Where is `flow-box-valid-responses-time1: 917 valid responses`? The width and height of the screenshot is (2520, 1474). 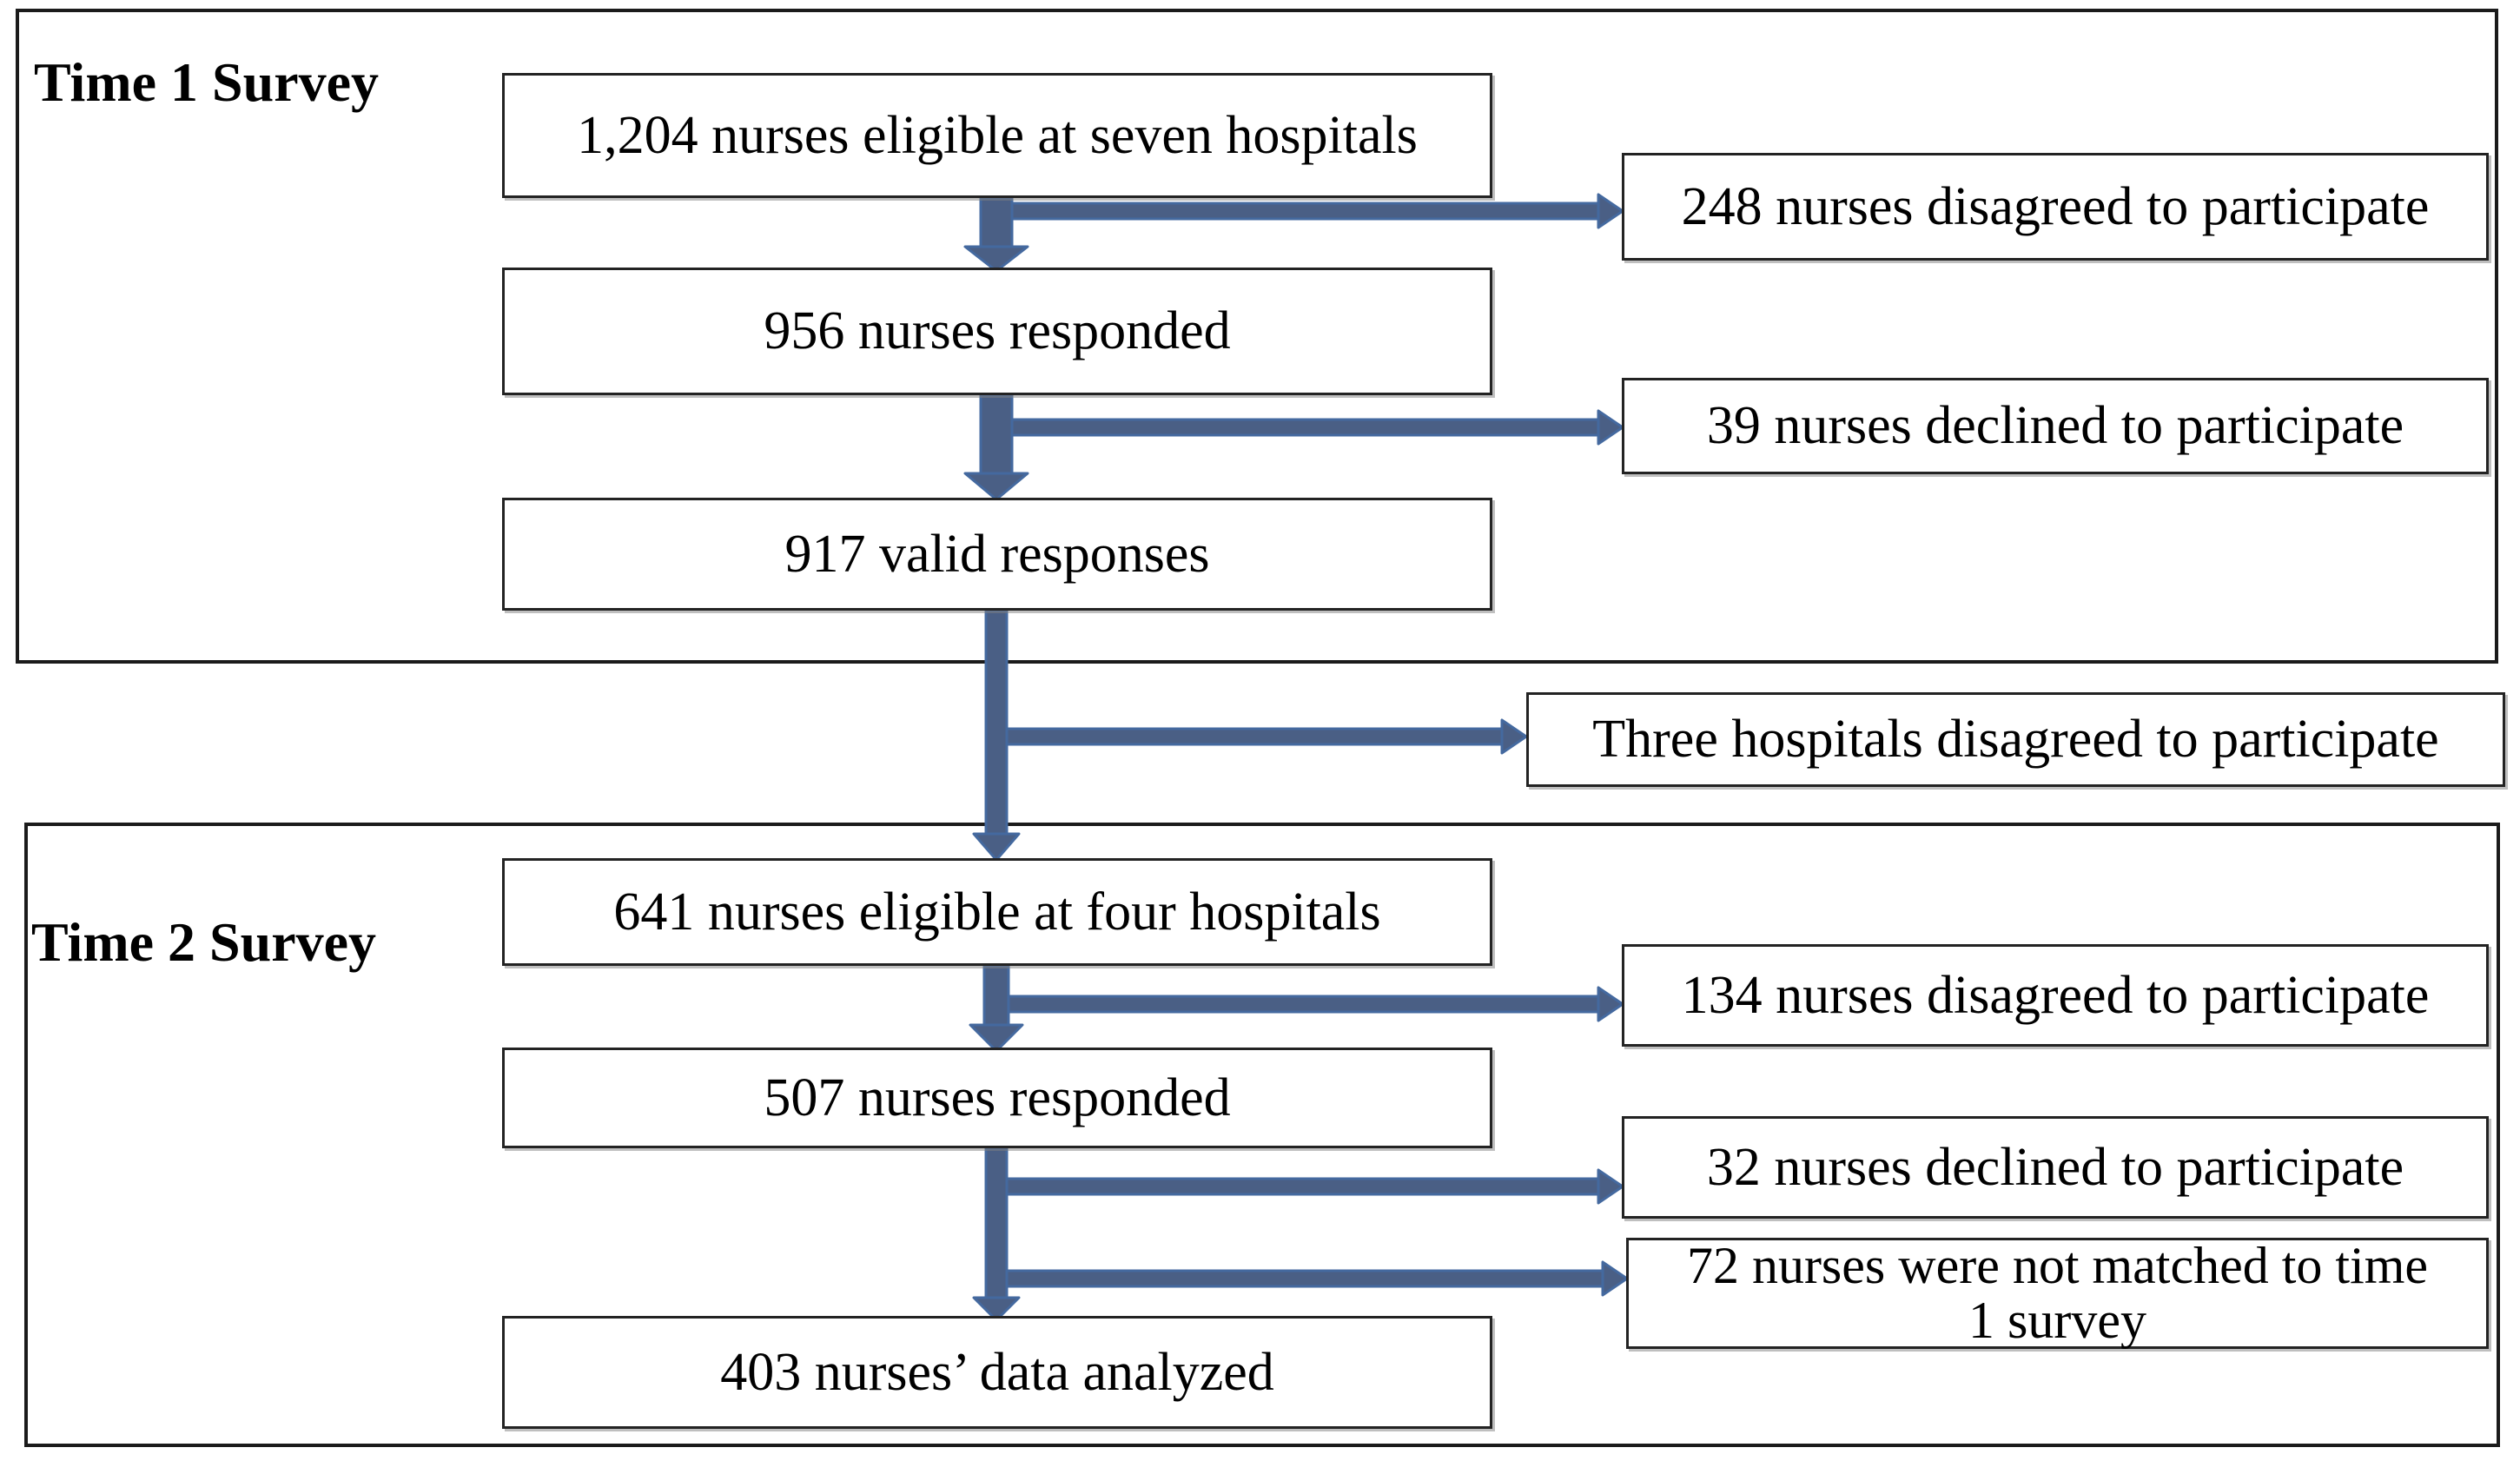 flow-box-valid-responses-time1: 917 valid responses is located at coordinates (997, 554).